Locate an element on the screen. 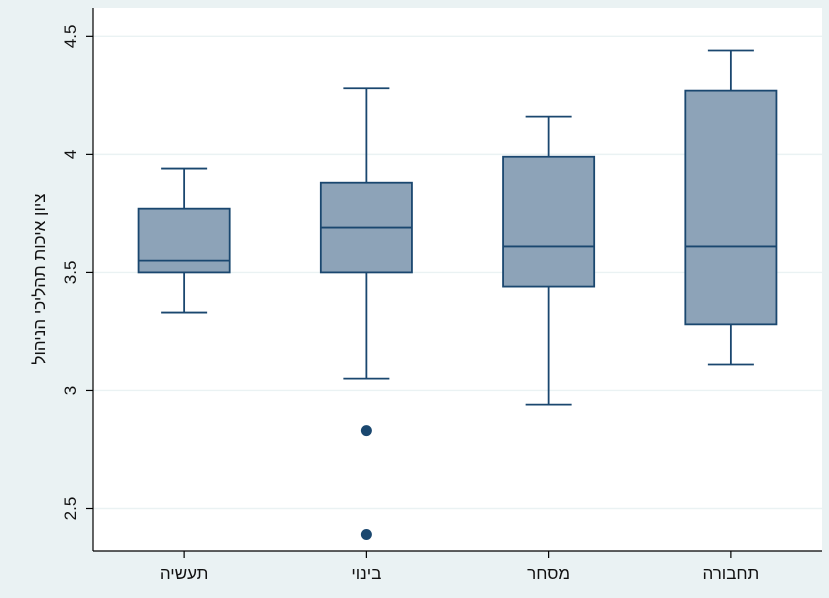 The width and height of the screenshot is (829, 598). y-tick-label: 4.5 is located at coordinates (70, 37).